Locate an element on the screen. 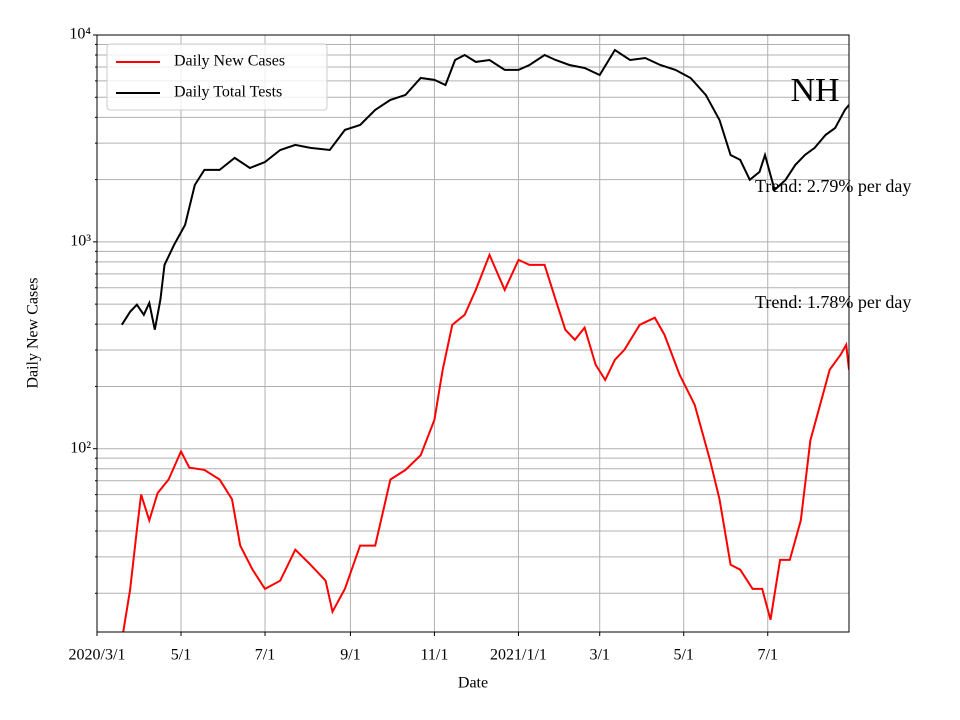 This screenshot has height=720, width=960. y-tick-label: 10³ is located at coordinates (80, 241).